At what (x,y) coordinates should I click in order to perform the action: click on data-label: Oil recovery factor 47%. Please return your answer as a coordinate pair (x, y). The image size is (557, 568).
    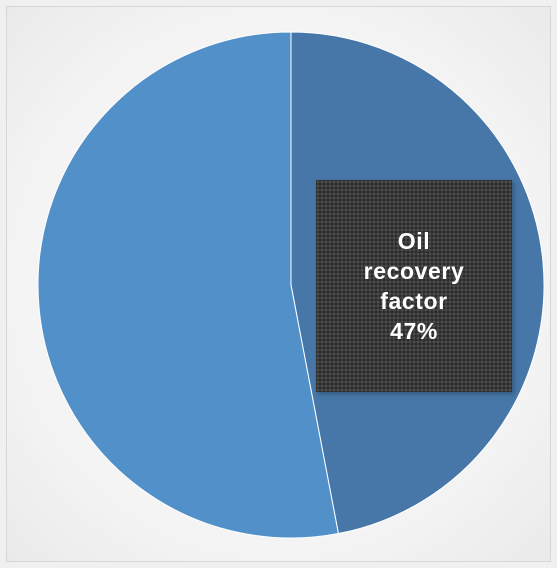
    Looking at the image, I should click on (414, 286).